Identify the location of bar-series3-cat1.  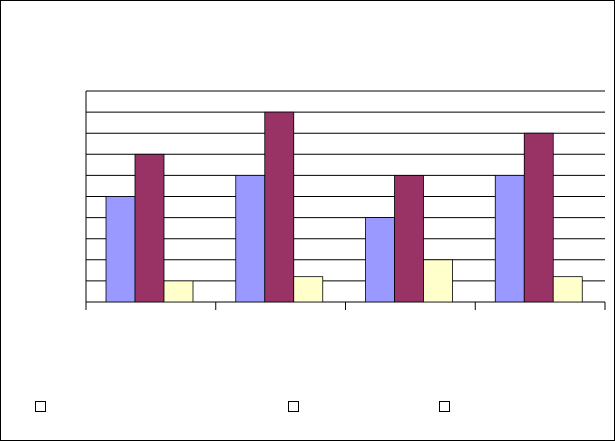
(178, 291).